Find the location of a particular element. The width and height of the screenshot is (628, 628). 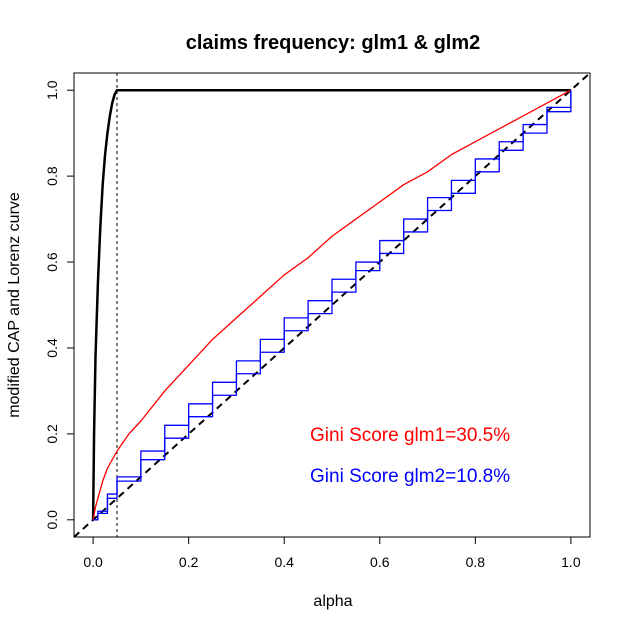

x-axis-label: alpha is located at coordinates (332, 601).